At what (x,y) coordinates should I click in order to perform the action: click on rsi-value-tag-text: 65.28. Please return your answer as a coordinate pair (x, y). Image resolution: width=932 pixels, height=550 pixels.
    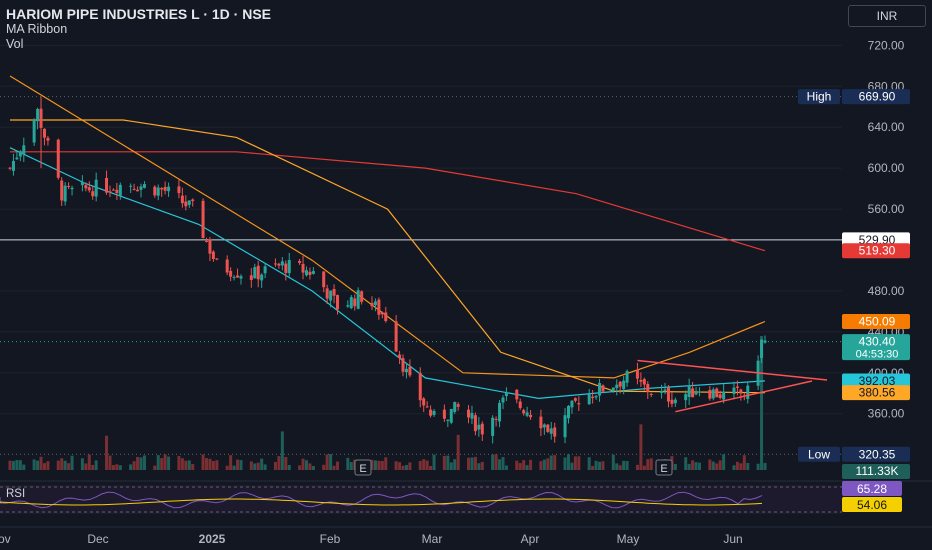
    Looking at the image, I should click on (872, 489).